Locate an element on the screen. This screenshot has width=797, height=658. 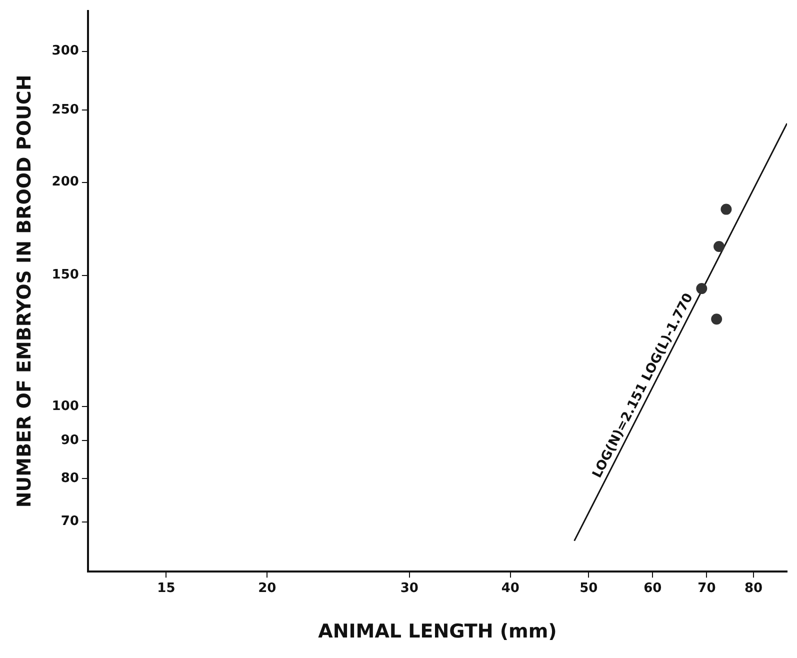
x-tick-label: 70 is located at coordinates (707, 588).